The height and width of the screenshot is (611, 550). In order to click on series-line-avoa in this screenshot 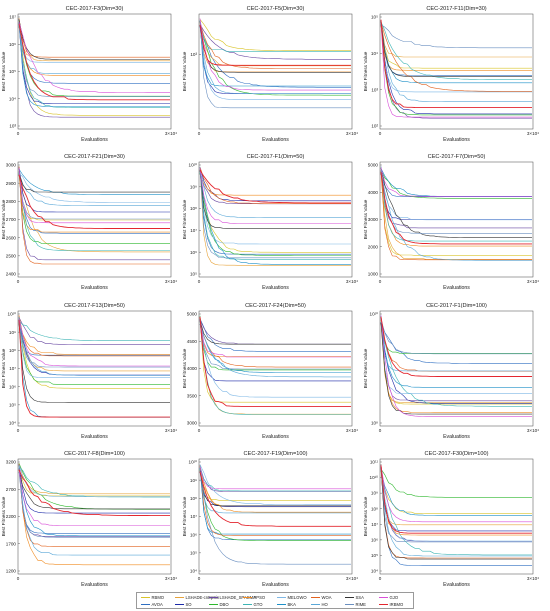, I will do `click(456, 342)`.